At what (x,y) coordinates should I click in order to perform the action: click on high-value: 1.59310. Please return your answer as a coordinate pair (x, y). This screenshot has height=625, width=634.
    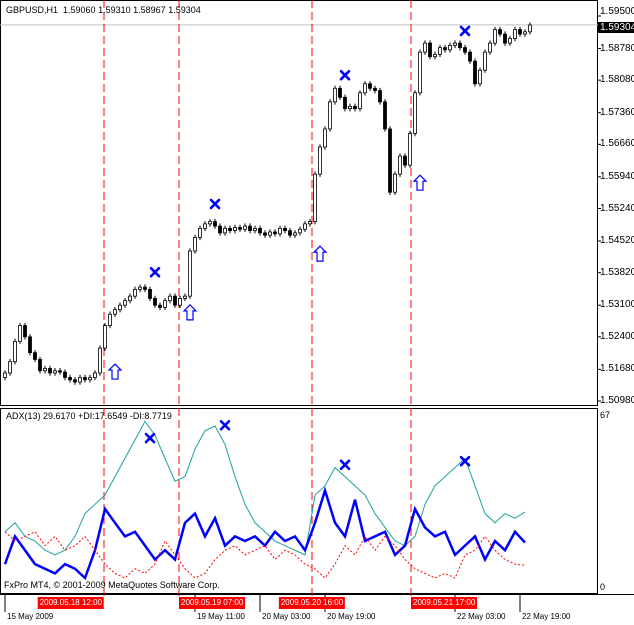
    Looking at the image, I should click on (114, 10).